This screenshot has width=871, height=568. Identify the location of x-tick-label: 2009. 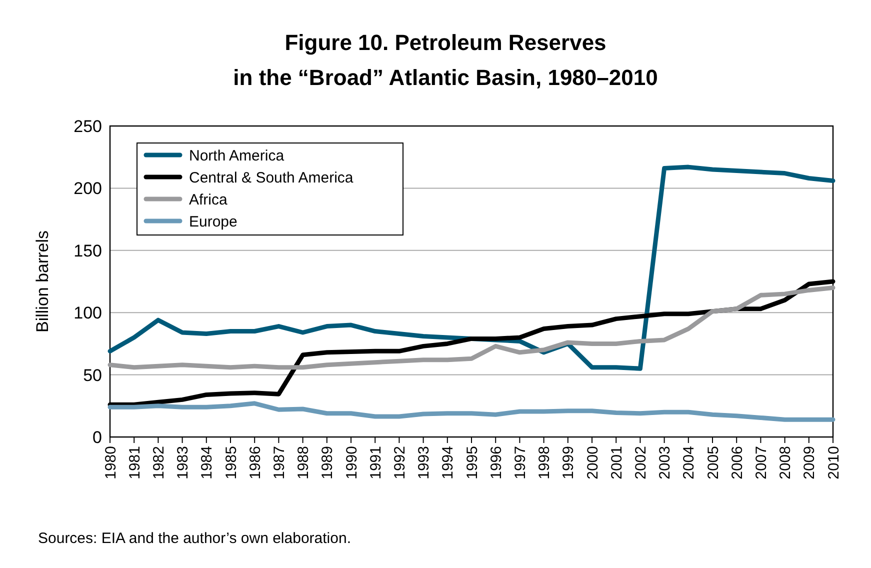
(809, 463).